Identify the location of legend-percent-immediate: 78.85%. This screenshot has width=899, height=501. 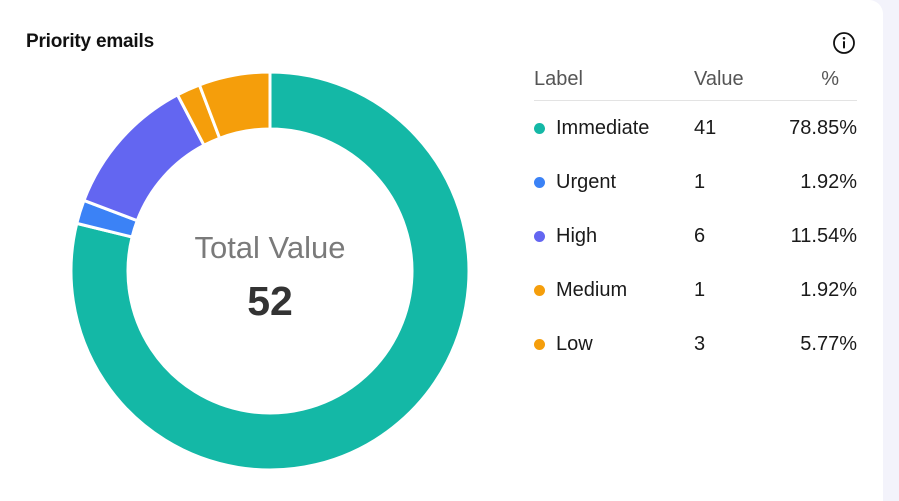
(823, 127).